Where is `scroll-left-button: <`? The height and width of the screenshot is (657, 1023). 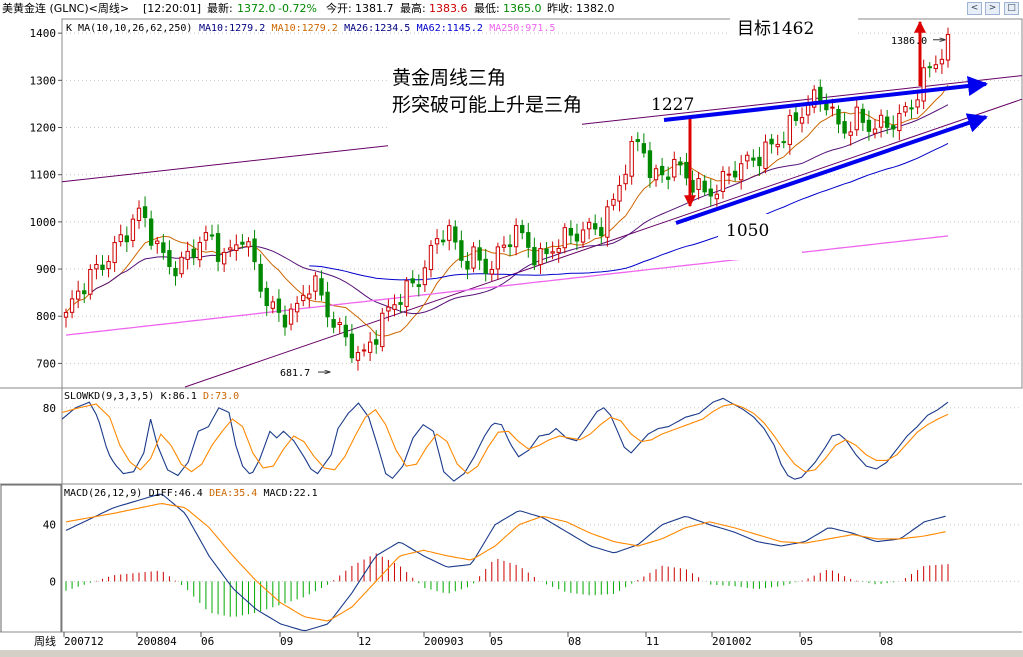
scroll-left-button: < is located at coordinates (974, 8).